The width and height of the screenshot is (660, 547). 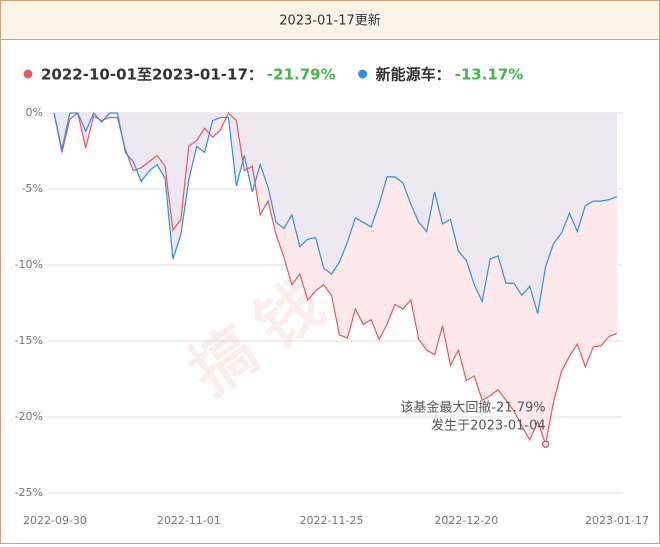 What do you see at coordinates (545, 444) in the screenshot?
I see `max-drawdown-point` at bounding box center [545, 444].